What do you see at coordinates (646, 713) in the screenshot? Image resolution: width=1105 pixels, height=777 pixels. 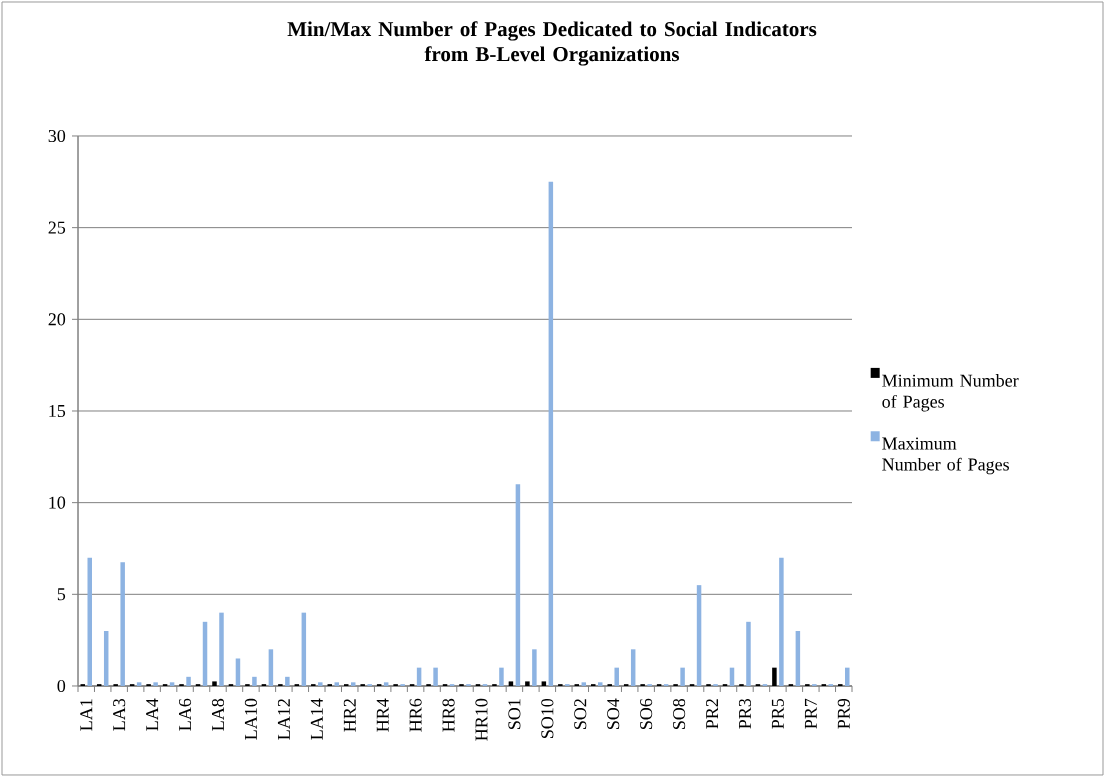 I see `x-tick-label: SO6` at bounding box center [646, 713].